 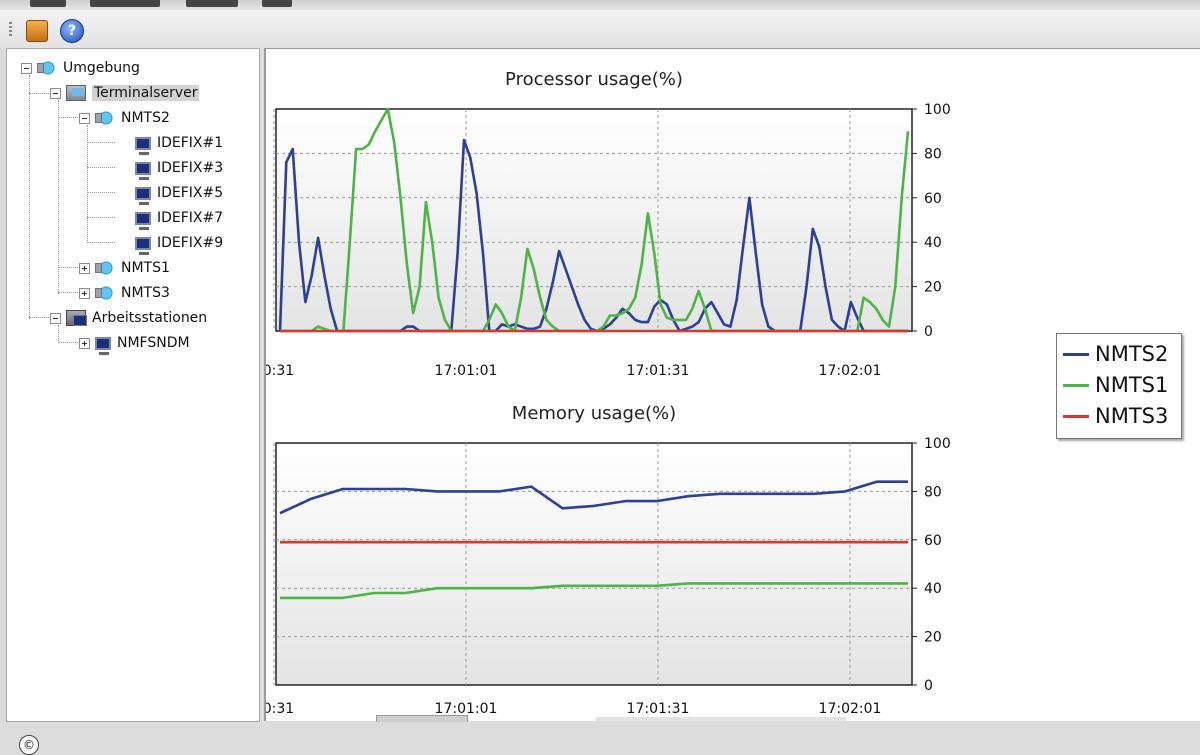 What do you see at coordinates (29, 745) in the screenshot?
I see `copyright-icon: ©` at bounding box center [29, 745].